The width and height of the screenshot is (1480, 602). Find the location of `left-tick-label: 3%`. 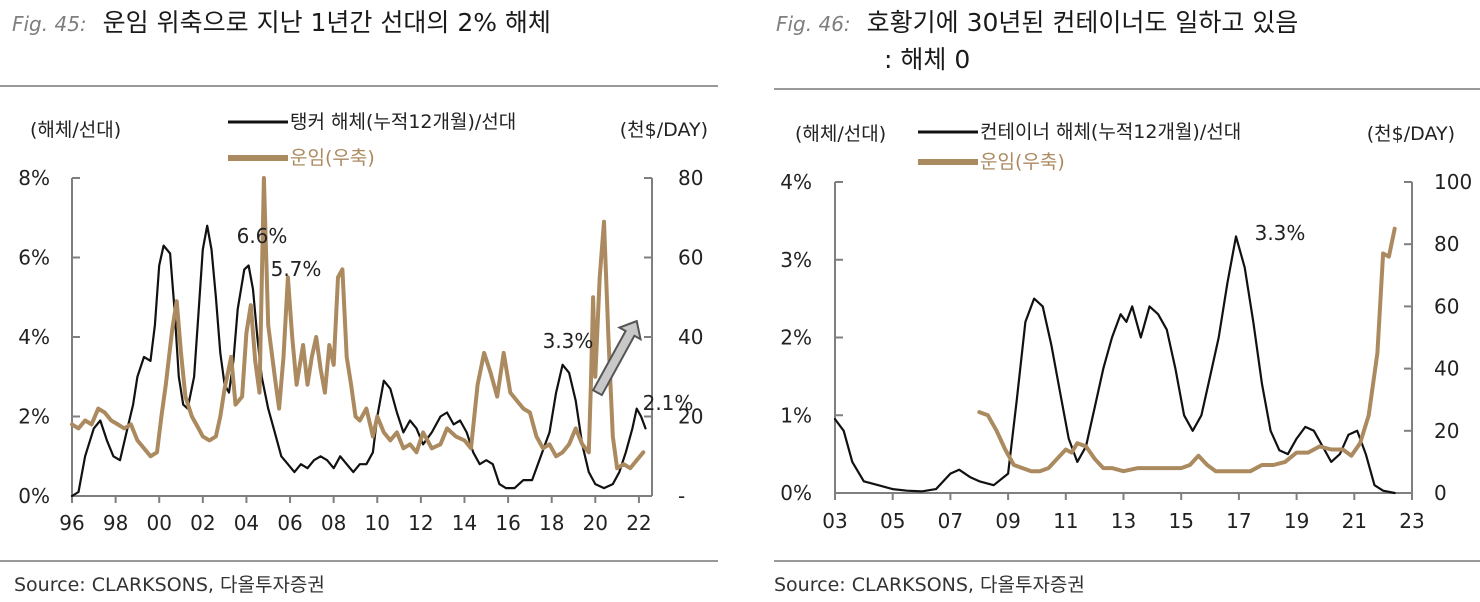

left-tick-label: 3% is located at coordinates (796, 260).